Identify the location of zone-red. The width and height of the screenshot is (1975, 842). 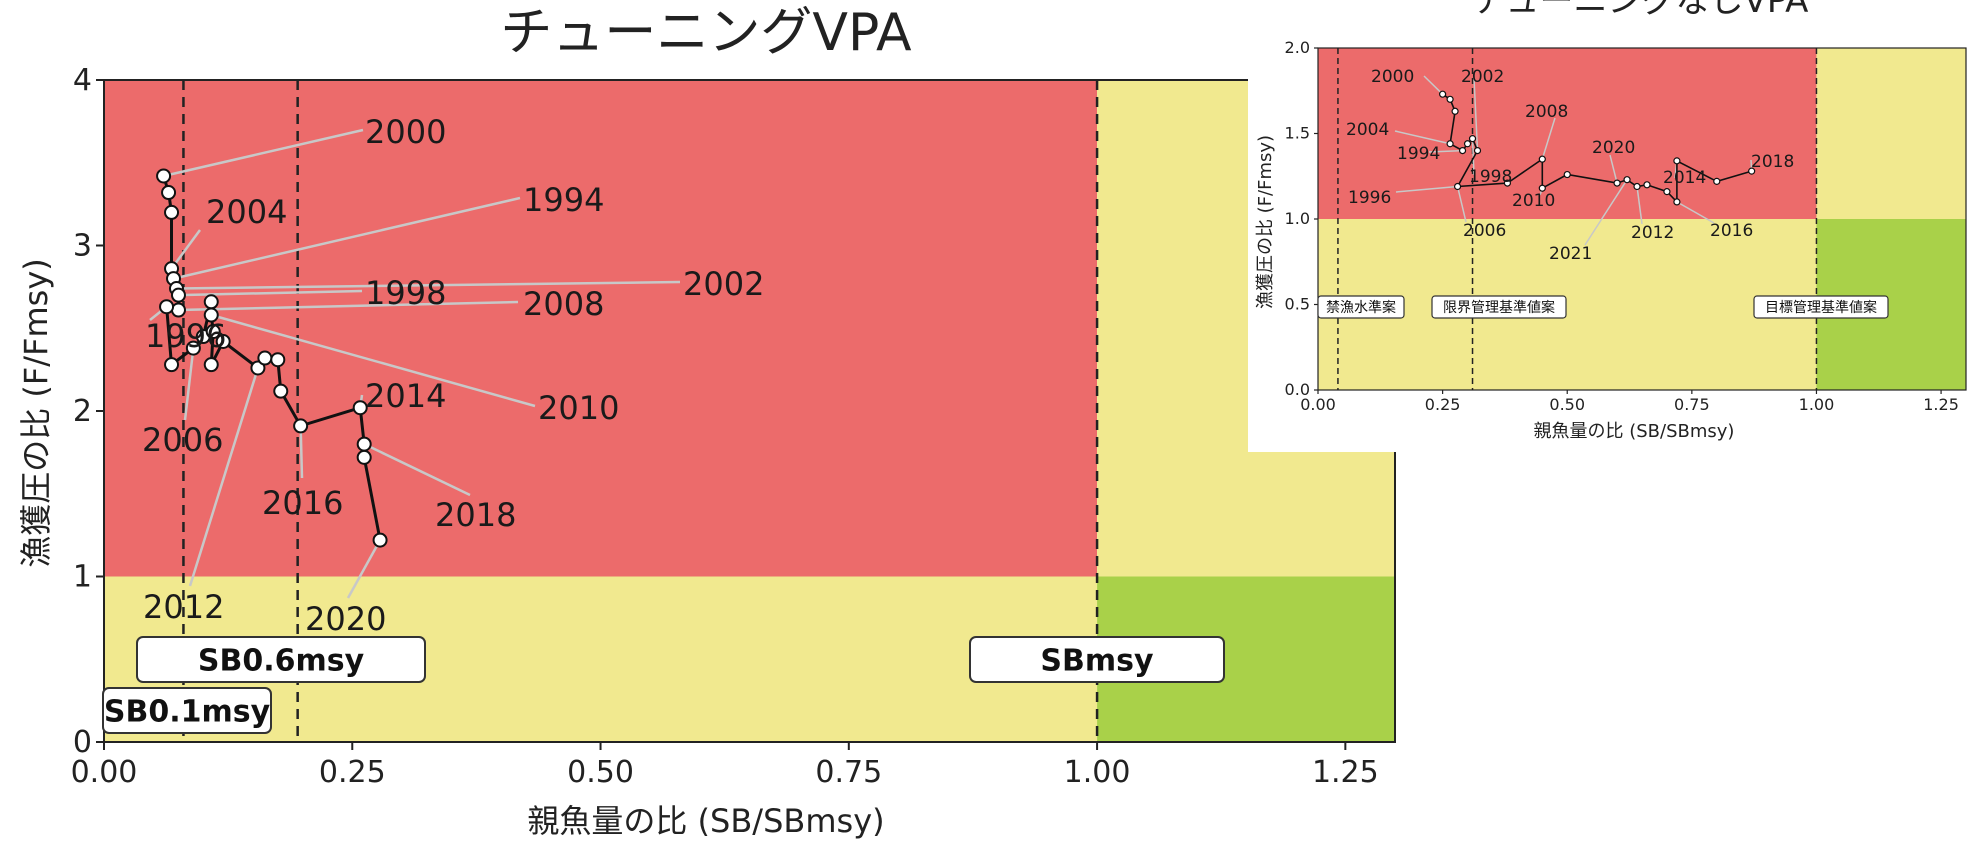
(1567, 133).